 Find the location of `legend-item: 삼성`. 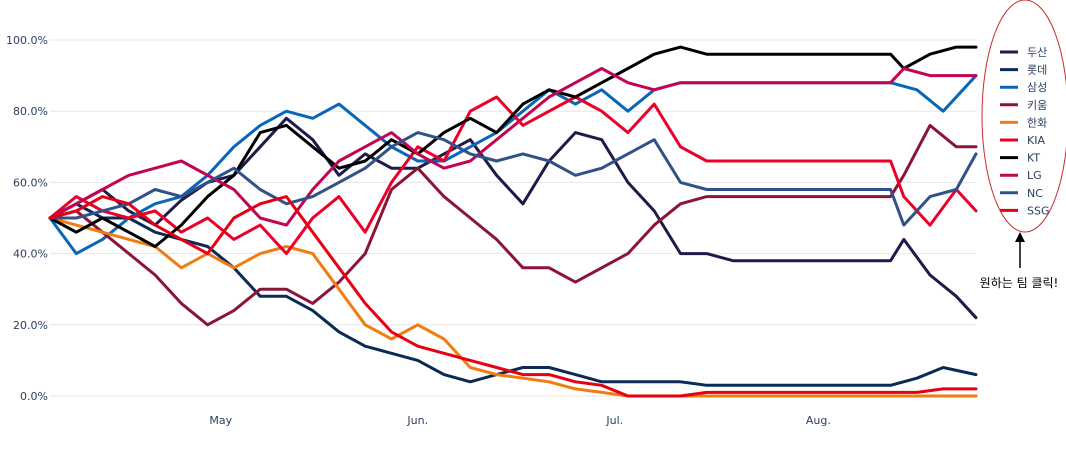

legend-item: 삼성 is located at coordinates (1023, 87).